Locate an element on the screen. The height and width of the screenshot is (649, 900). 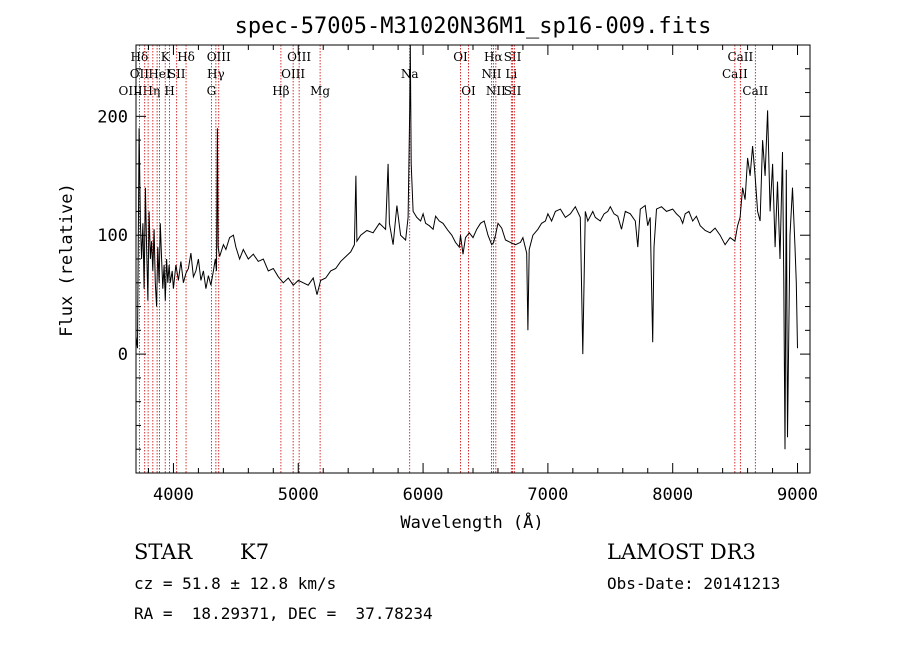
object-class: STAR is located at coordinates (163, 552).